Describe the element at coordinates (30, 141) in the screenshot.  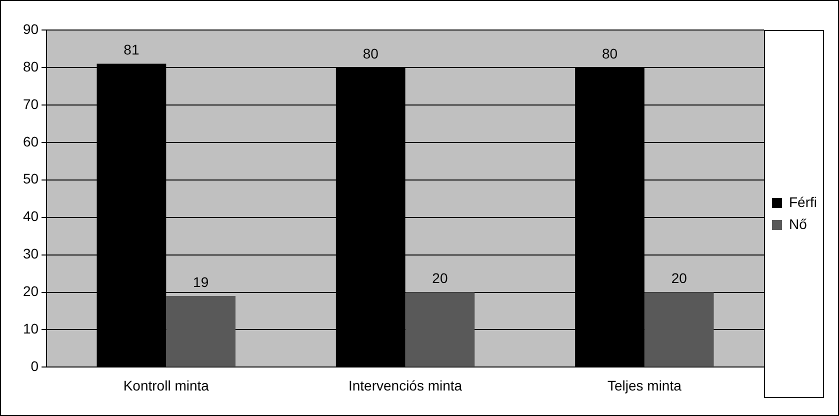
I see `y-tick-label: 60` at that location.